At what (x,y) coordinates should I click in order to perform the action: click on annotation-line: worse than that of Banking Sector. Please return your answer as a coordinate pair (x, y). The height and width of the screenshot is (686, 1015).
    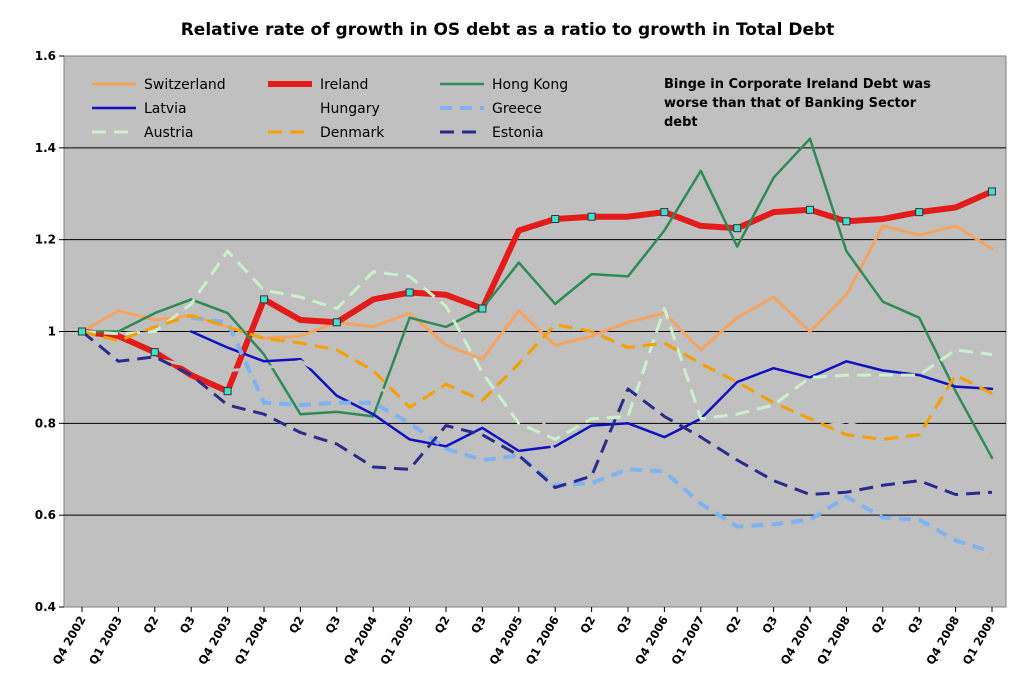
    Looking at the image, I should click on (790, 103).